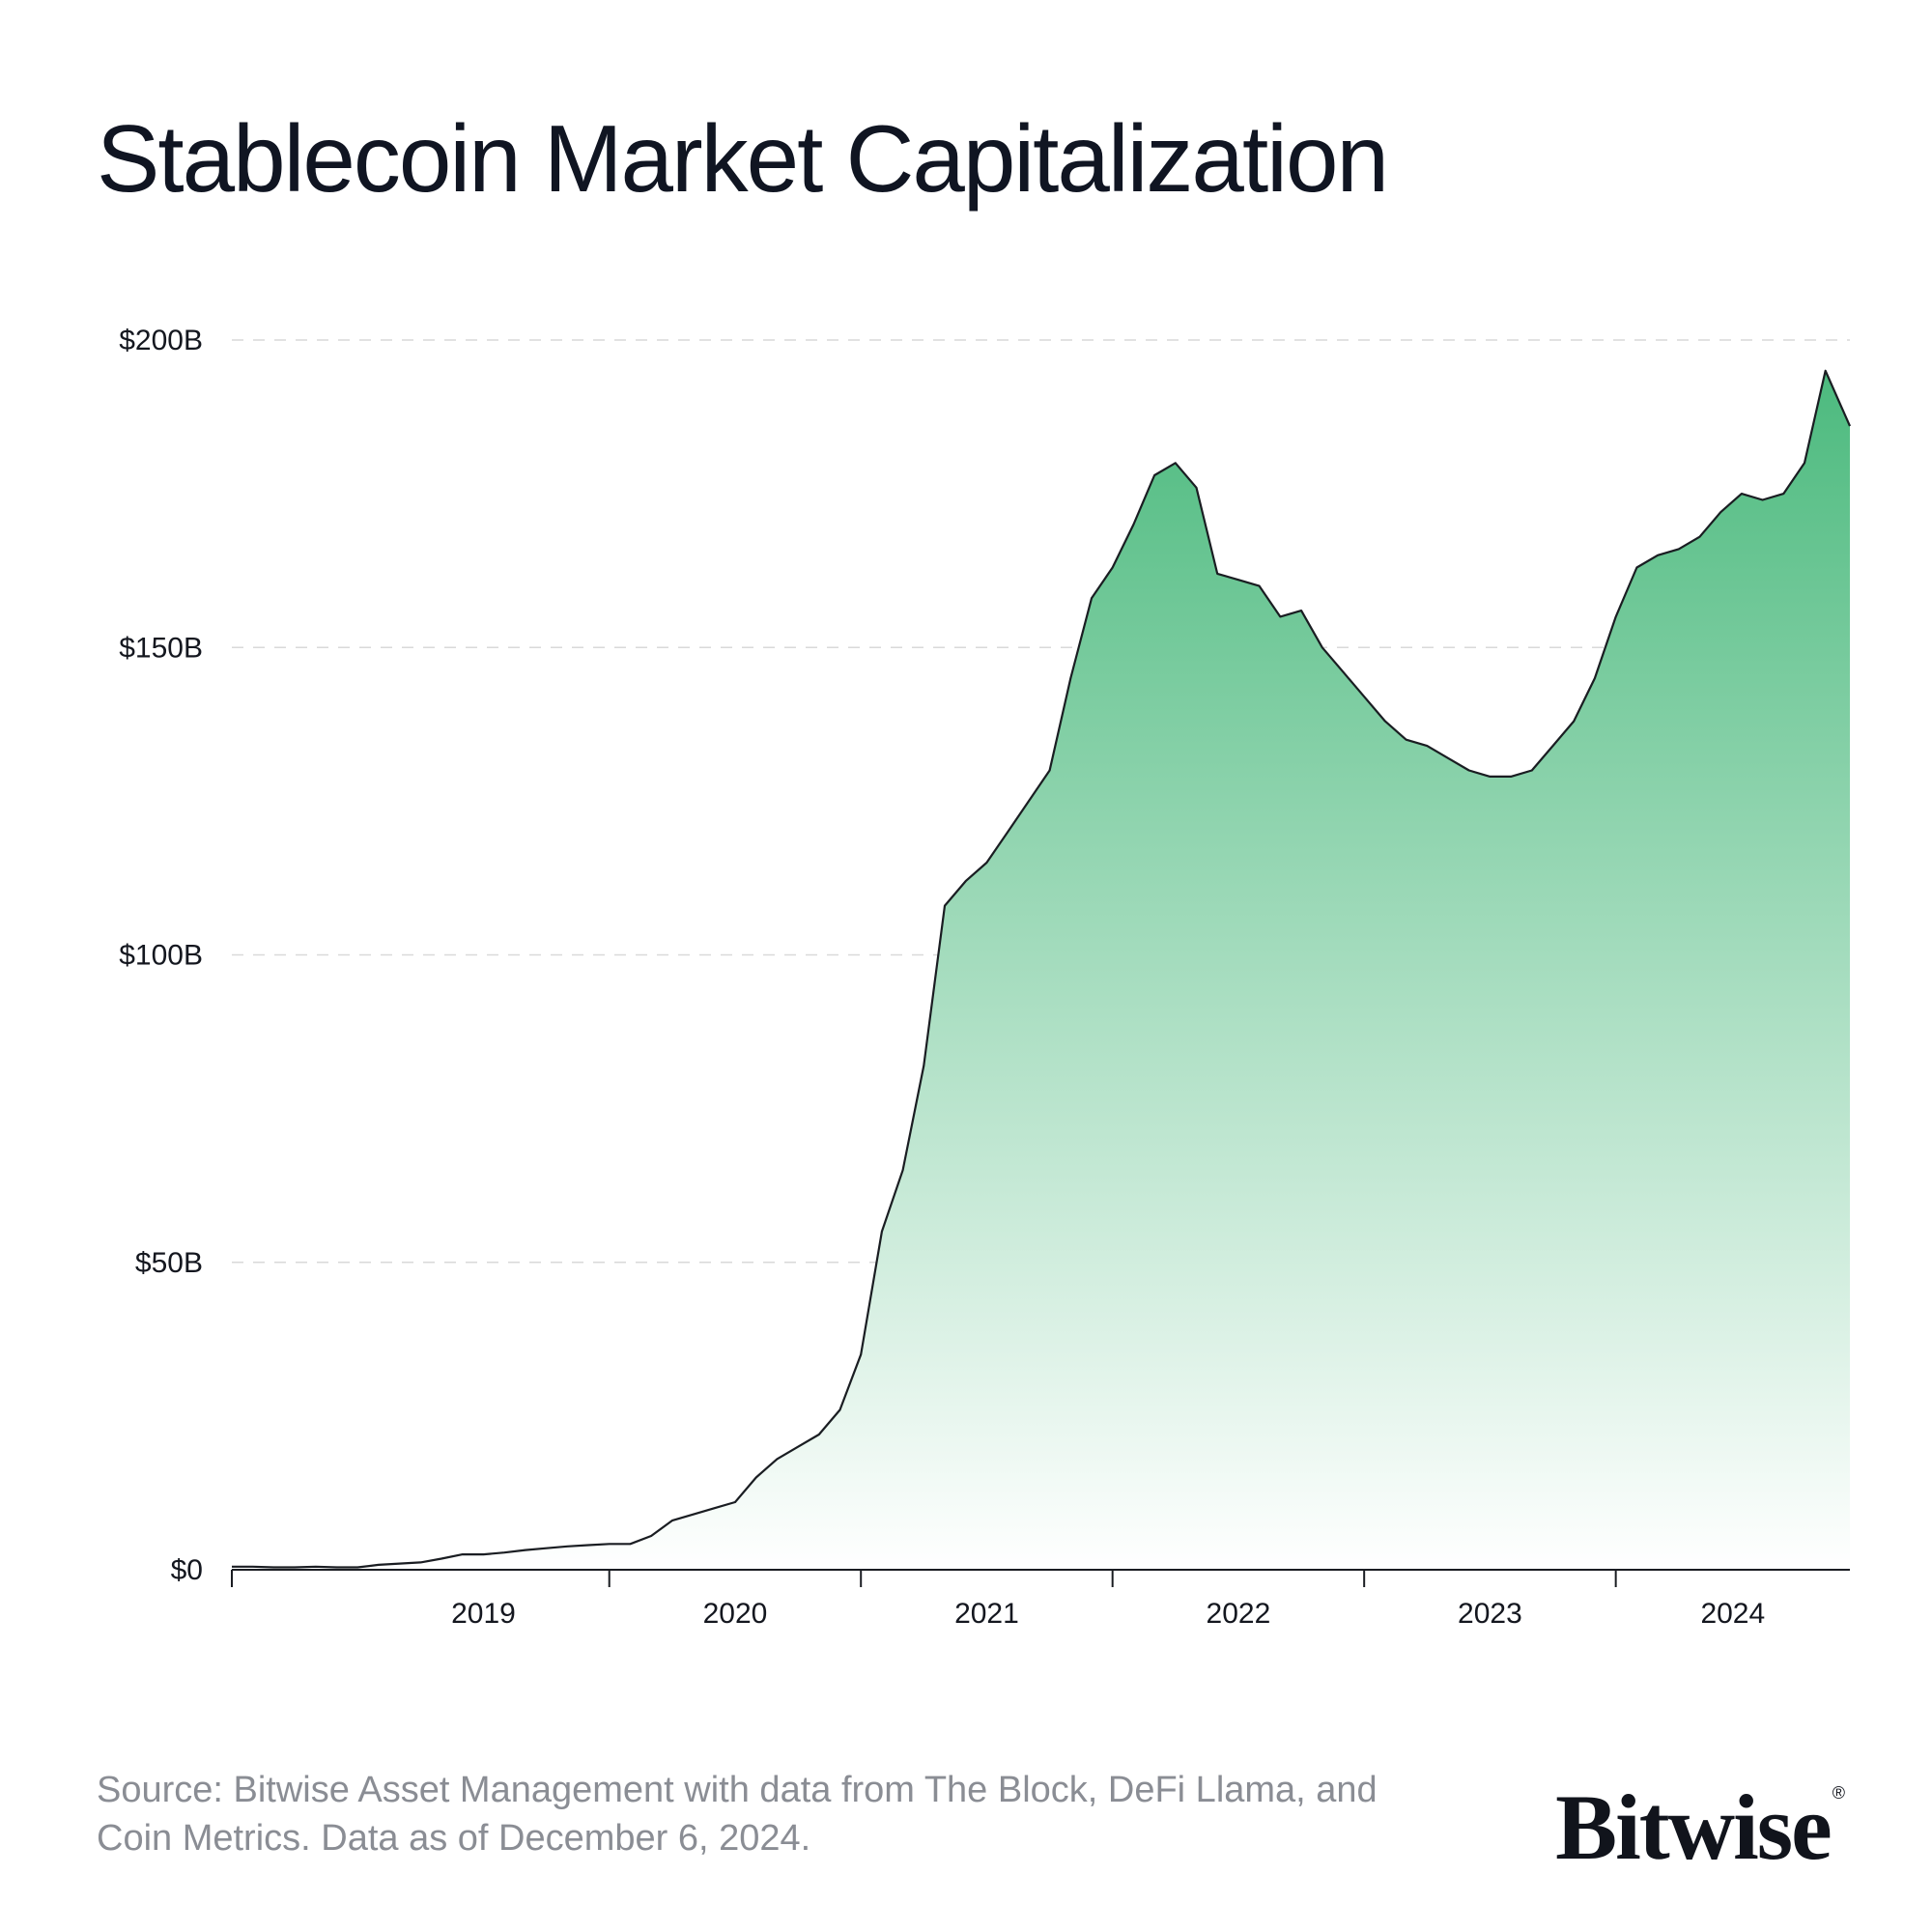 The image size is (1932, 1932). Describe the element at coordinates (1108, 1614) in the screenshot. I see `x-axis-labels: 2019 2020 2021 2022 2023 2024` at that location.